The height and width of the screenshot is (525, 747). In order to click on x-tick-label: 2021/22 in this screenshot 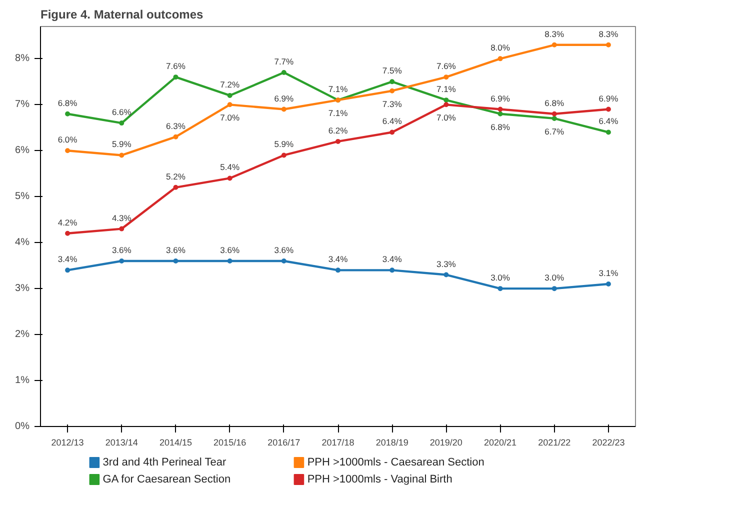, I will do `click(554, 443)`.